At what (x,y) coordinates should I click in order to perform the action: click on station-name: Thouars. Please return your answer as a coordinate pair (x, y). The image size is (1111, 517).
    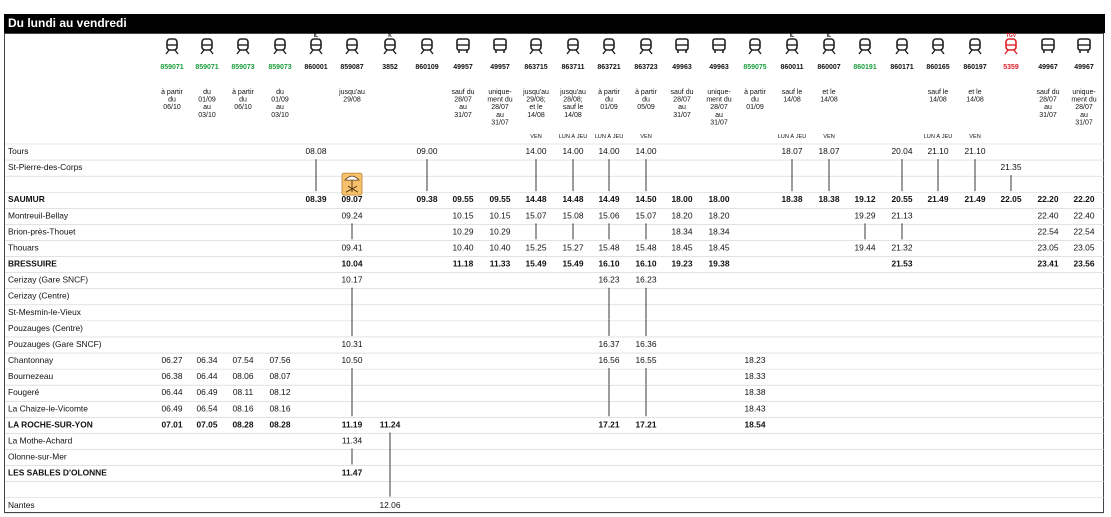
    Looking at the image, I should click on (23, 247).